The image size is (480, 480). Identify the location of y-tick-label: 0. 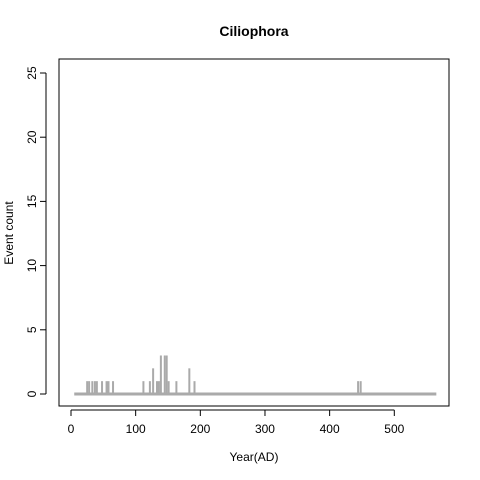
(32, 393).